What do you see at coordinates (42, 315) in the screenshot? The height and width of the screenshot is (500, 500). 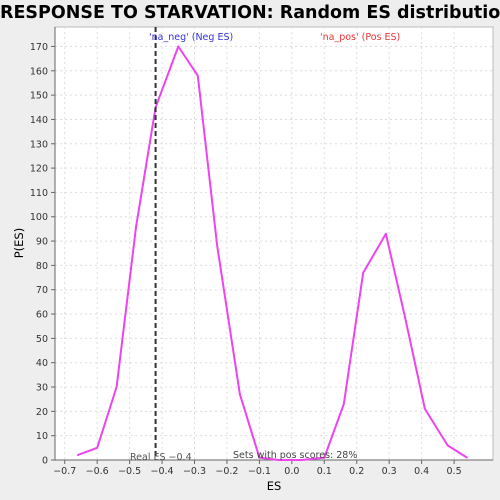 I see `y-tick-label: 60` at bounding box center [42, 315].